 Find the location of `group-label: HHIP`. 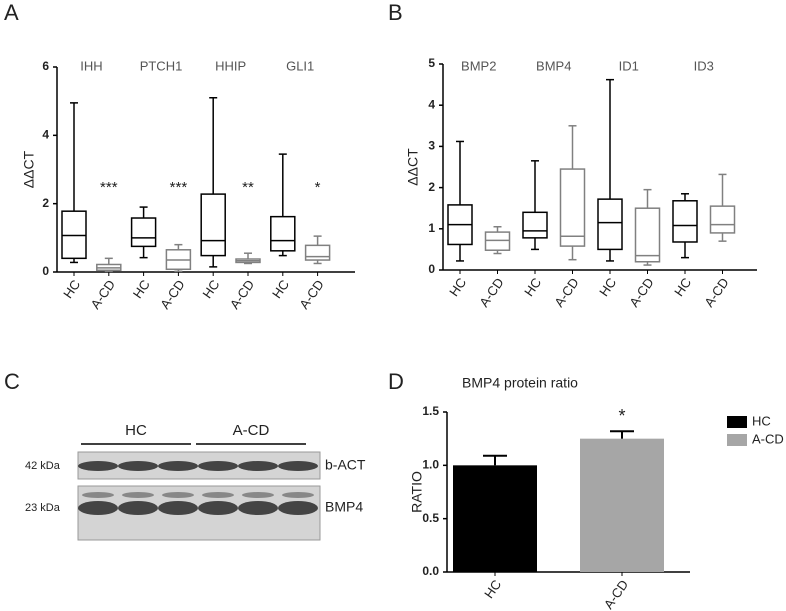

group-label: HHIP is located at coordinates (230, 65).